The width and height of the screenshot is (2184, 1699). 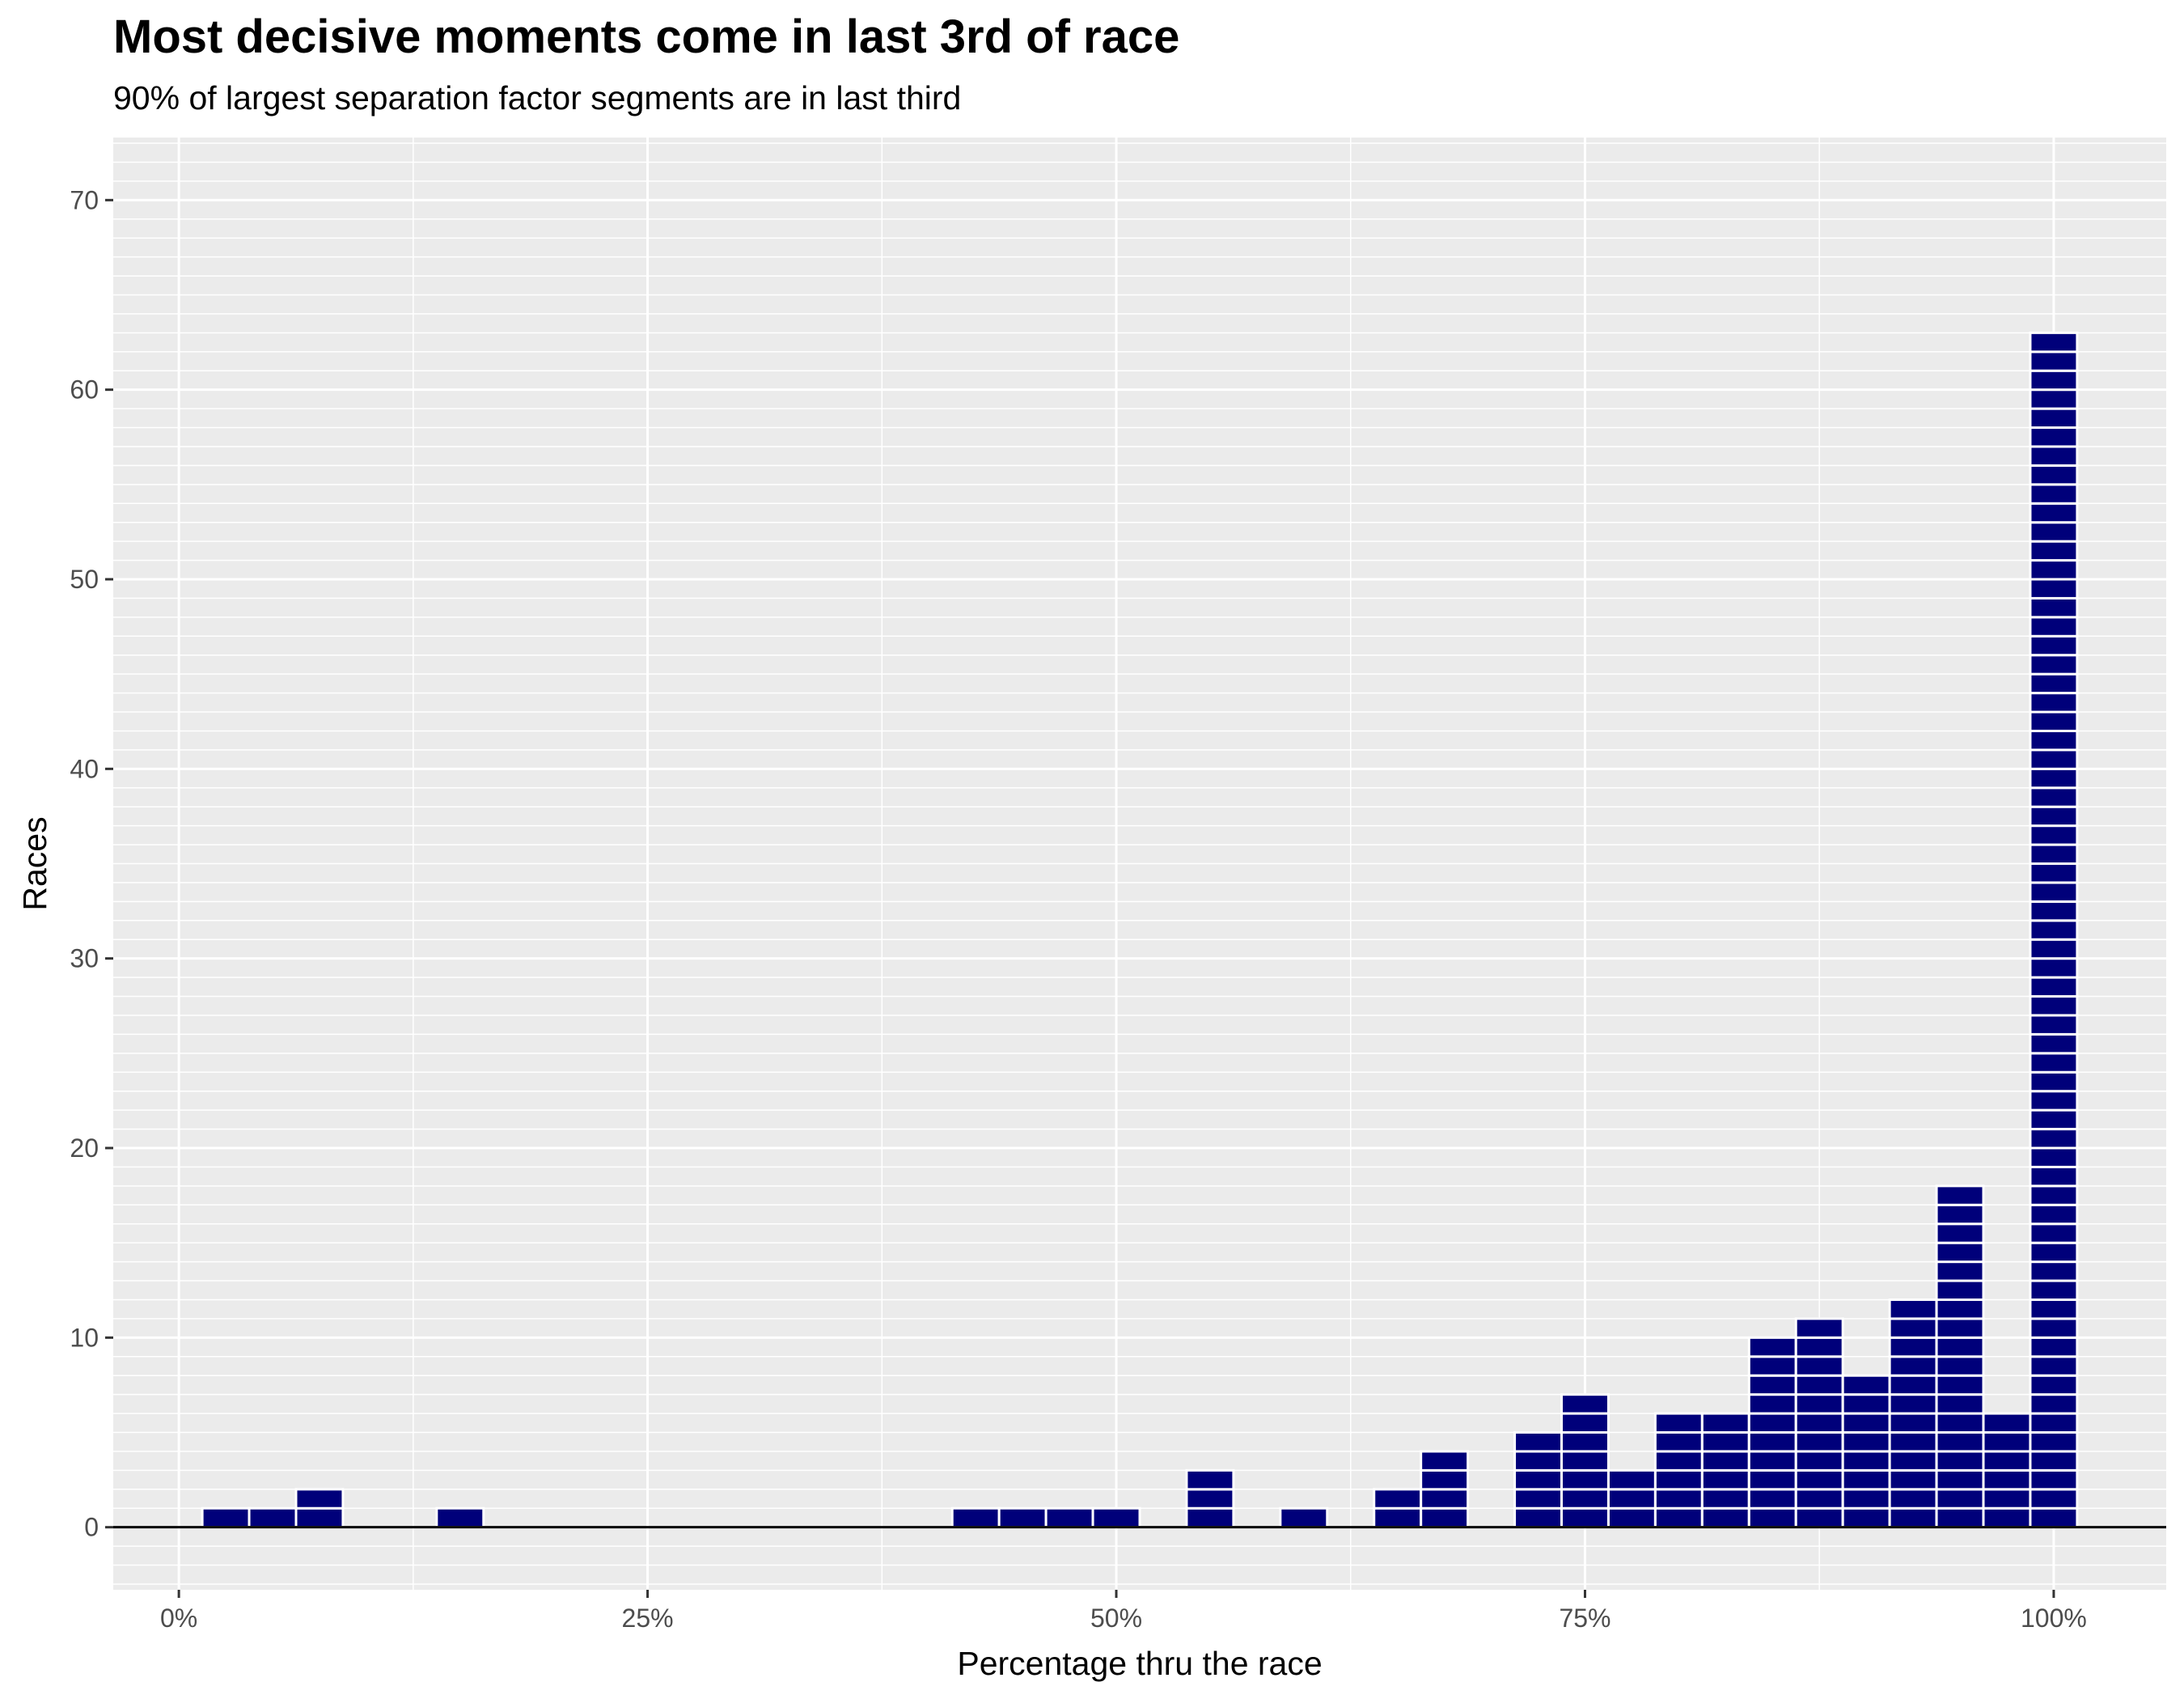 I want to click on y-tick-label: 10, so click(x=84, y=1337).